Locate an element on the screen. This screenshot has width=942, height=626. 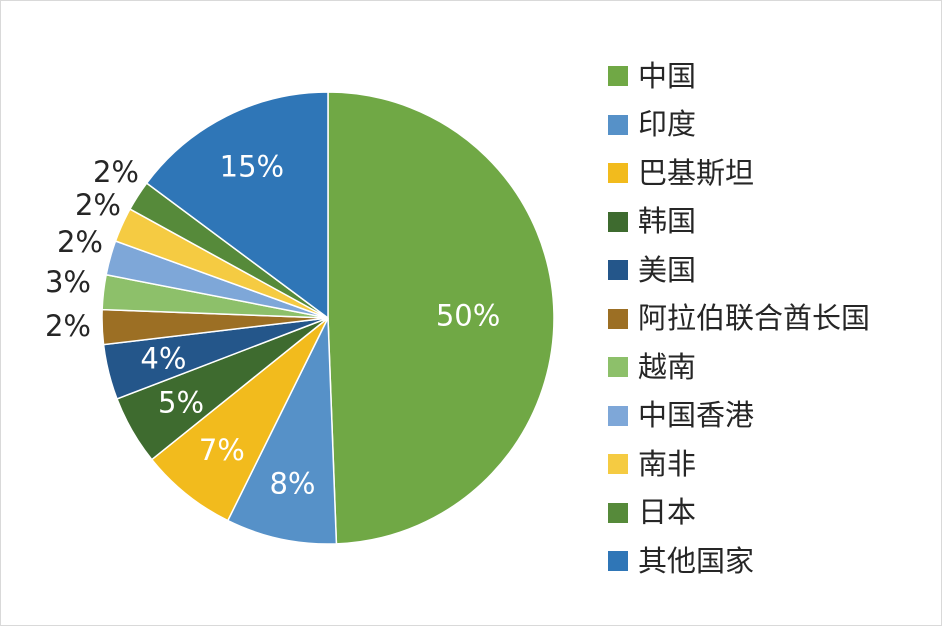
legend-item-6: 越南 is located at coordinates (739, 367).